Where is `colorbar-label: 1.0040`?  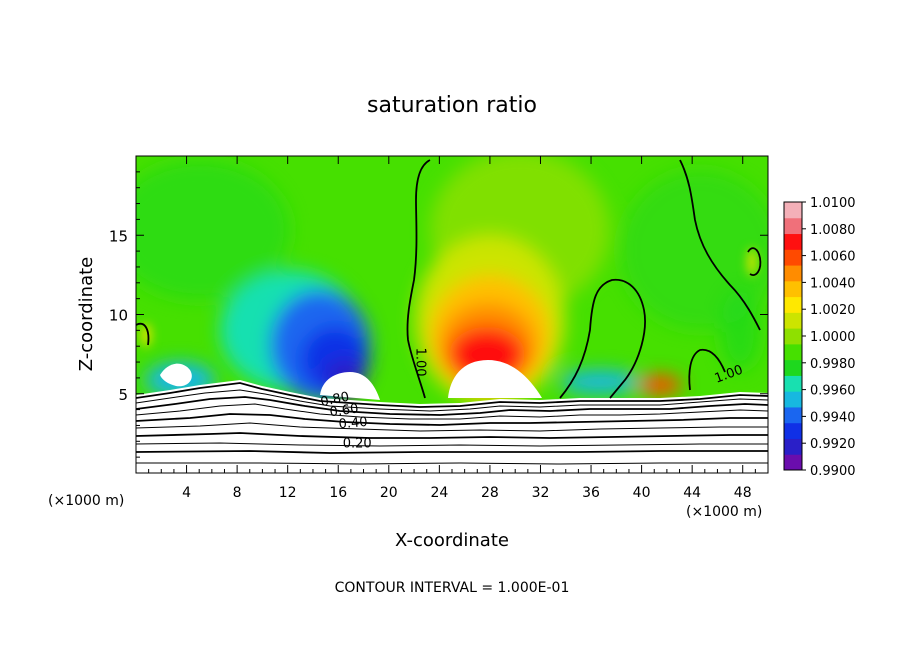 colorbar-label: 1.0040 is located at coordinates (833, 283).